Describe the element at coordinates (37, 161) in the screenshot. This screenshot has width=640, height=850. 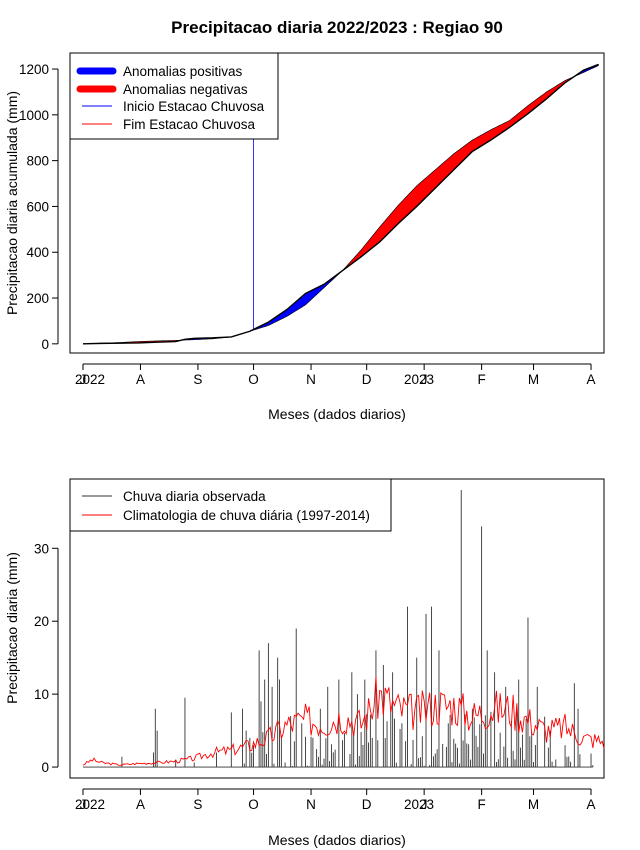
I see `p1-ytick-label-4: 800` at that location.